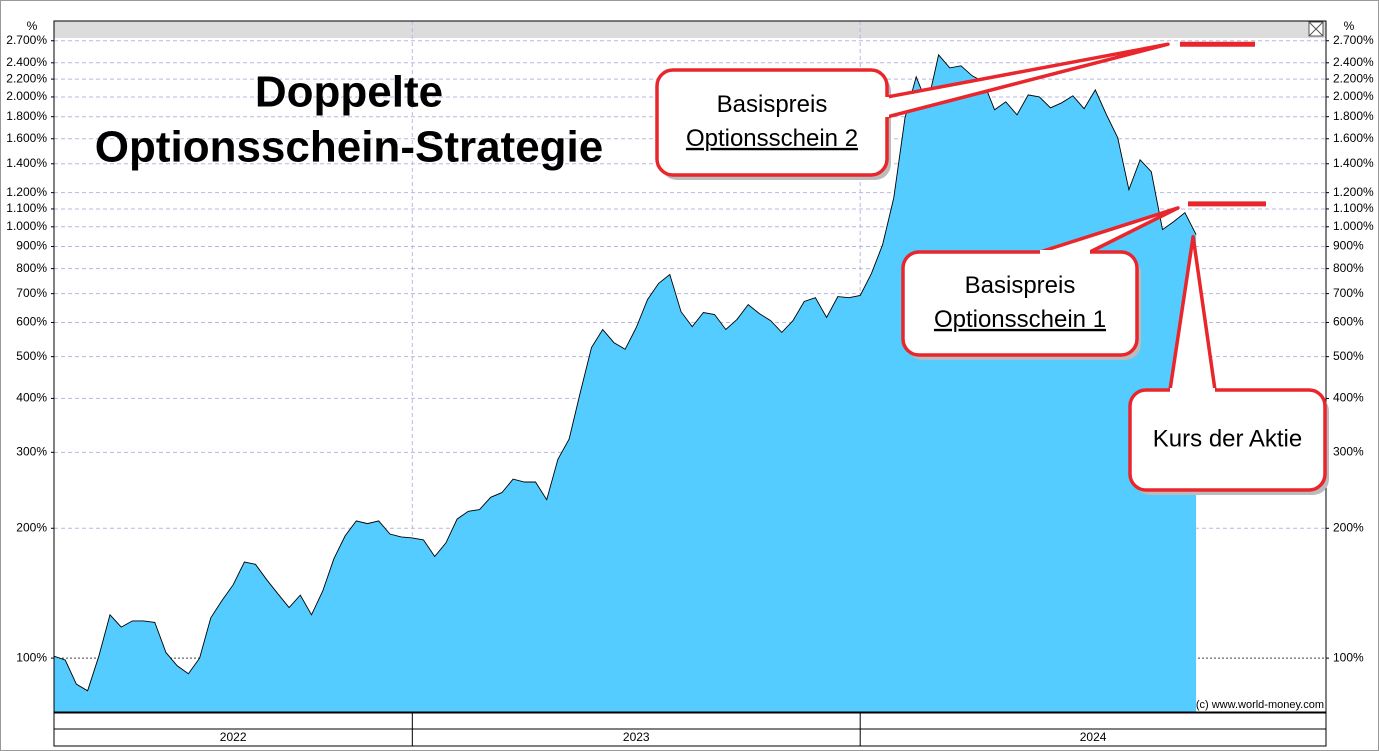 Image resolution: width=1379 pixels, height=751 pixels. Describe the element at coordinates (1353, 208) in the screenshot. I see `y2-tick-label: 1.100%` at that location.